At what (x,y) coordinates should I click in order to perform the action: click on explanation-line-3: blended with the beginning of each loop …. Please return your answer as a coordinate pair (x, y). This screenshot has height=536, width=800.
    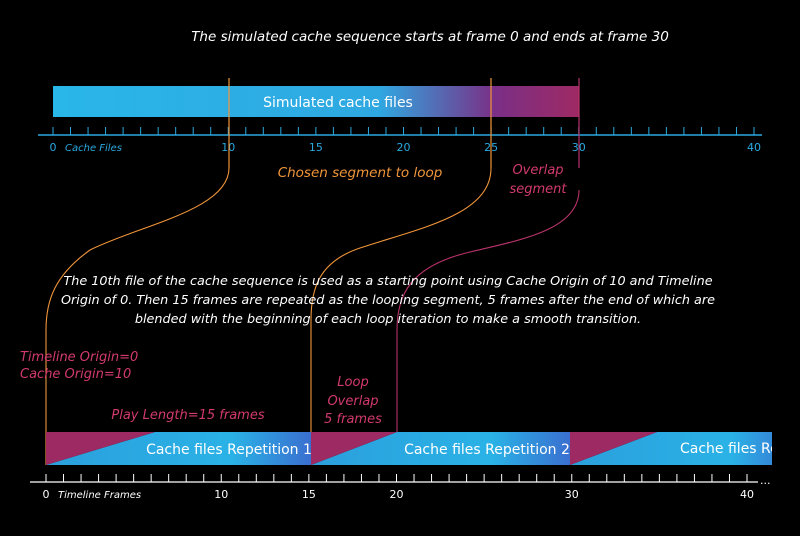
    Looking at the image, I should click on (388, 319).